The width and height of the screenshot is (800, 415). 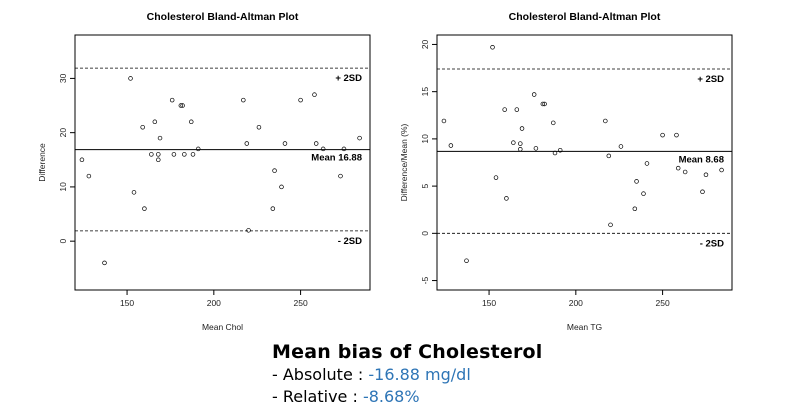 I want to click on relative-bias-label: - Relative :, so click(x=317, y=396).